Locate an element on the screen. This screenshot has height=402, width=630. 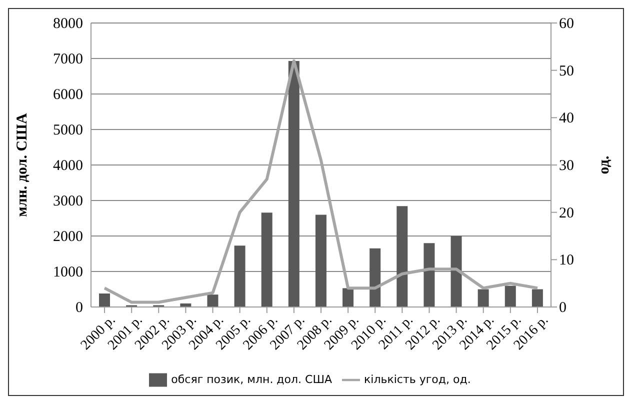
y-tick-label: 4000 is located at coordinates (68, 166).